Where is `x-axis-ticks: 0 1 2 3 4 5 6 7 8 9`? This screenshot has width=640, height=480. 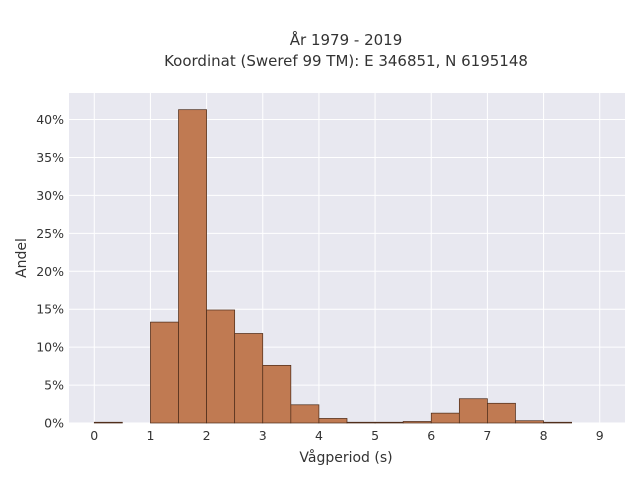 x-axis-ticks: 0 1 2 3 4 5 6 7 8 9 is located at coordinates (346, 435).